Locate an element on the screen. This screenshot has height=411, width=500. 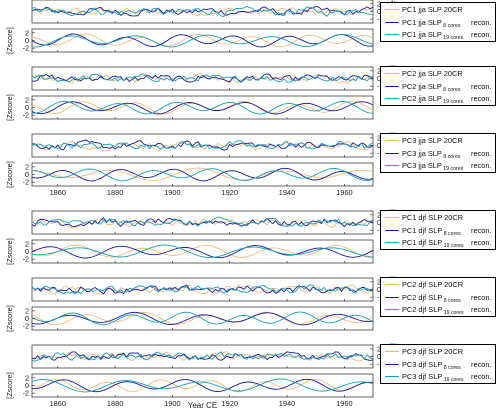
legend-label-text: PC3 djf SLP is located at coordinates (422, 376).